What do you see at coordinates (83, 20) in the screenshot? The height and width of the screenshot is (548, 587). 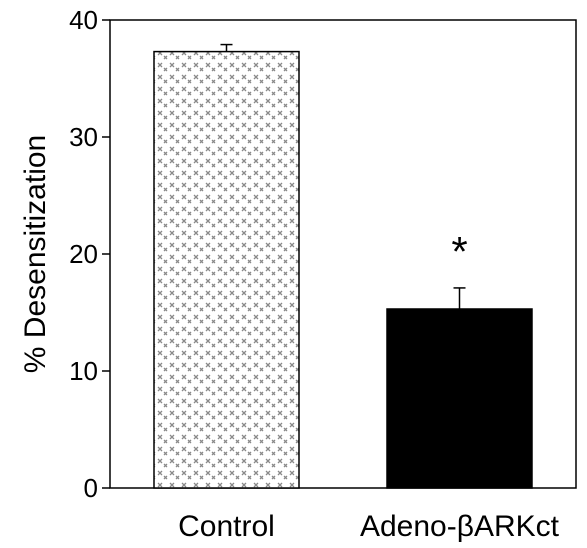 I see `y-tick-label: 40` at bounding box center [83, 20].